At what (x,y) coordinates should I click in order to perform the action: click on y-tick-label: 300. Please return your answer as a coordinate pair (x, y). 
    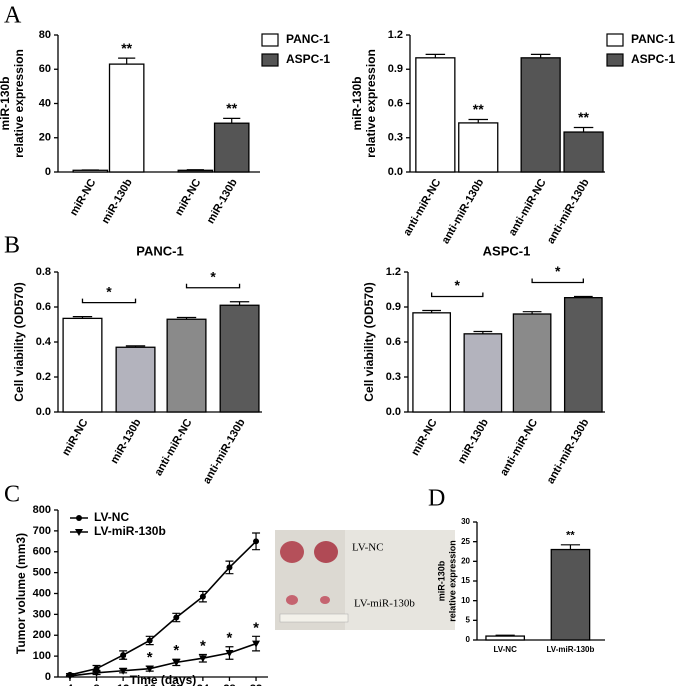
    Looking at the image, I should click on (42, 614).